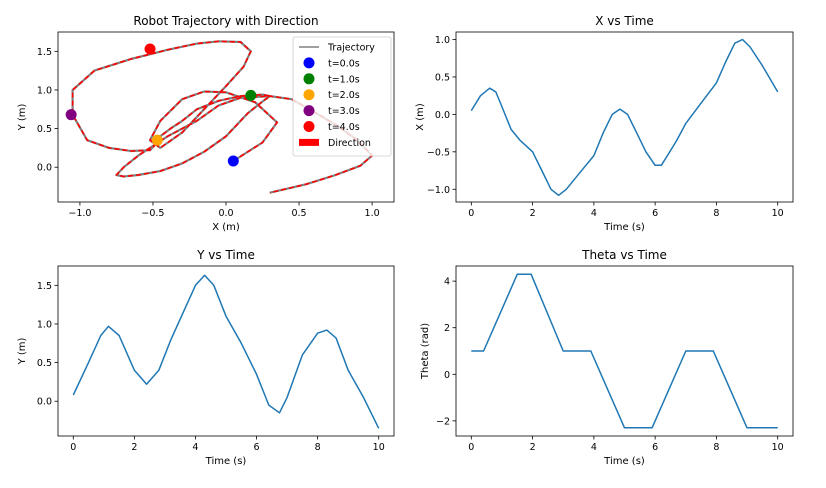 This screenshot has height=488, width=826. I want to click on legend-direction-swatch, so click(309, 142).